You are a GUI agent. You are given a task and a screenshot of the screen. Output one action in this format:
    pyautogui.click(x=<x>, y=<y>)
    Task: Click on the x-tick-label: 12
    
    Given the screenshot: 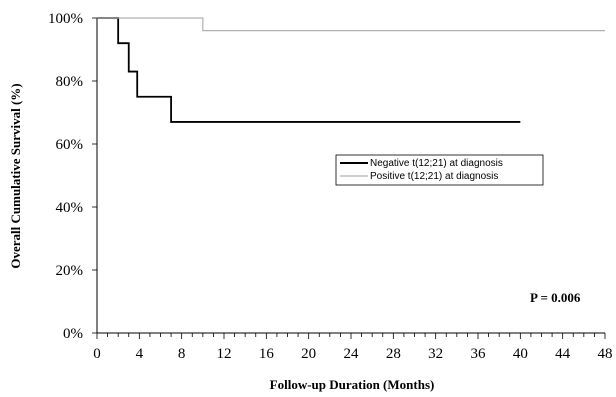 What is the action you would take?
    pyautogui.click(x=224, y=354)
    